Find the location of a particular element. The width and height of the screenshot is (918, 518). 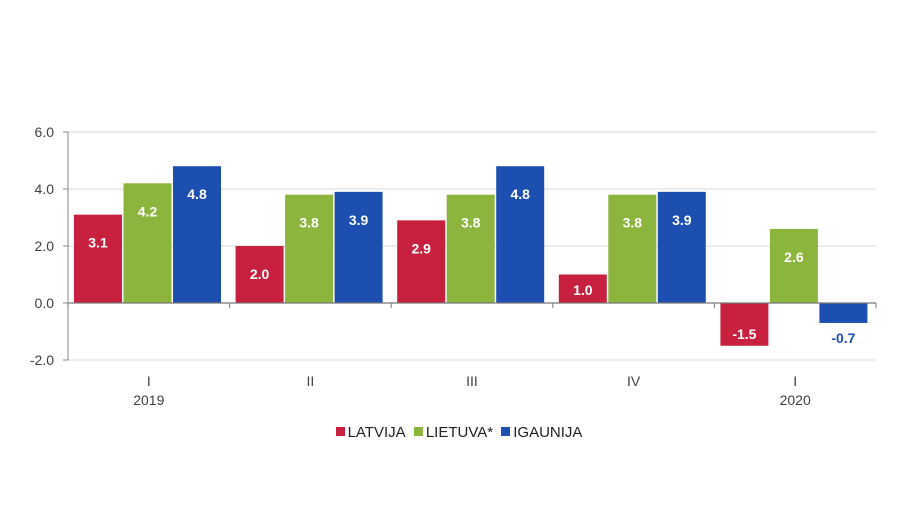

legend-label: IGAUNIJA is located at coordinates (548, 432).